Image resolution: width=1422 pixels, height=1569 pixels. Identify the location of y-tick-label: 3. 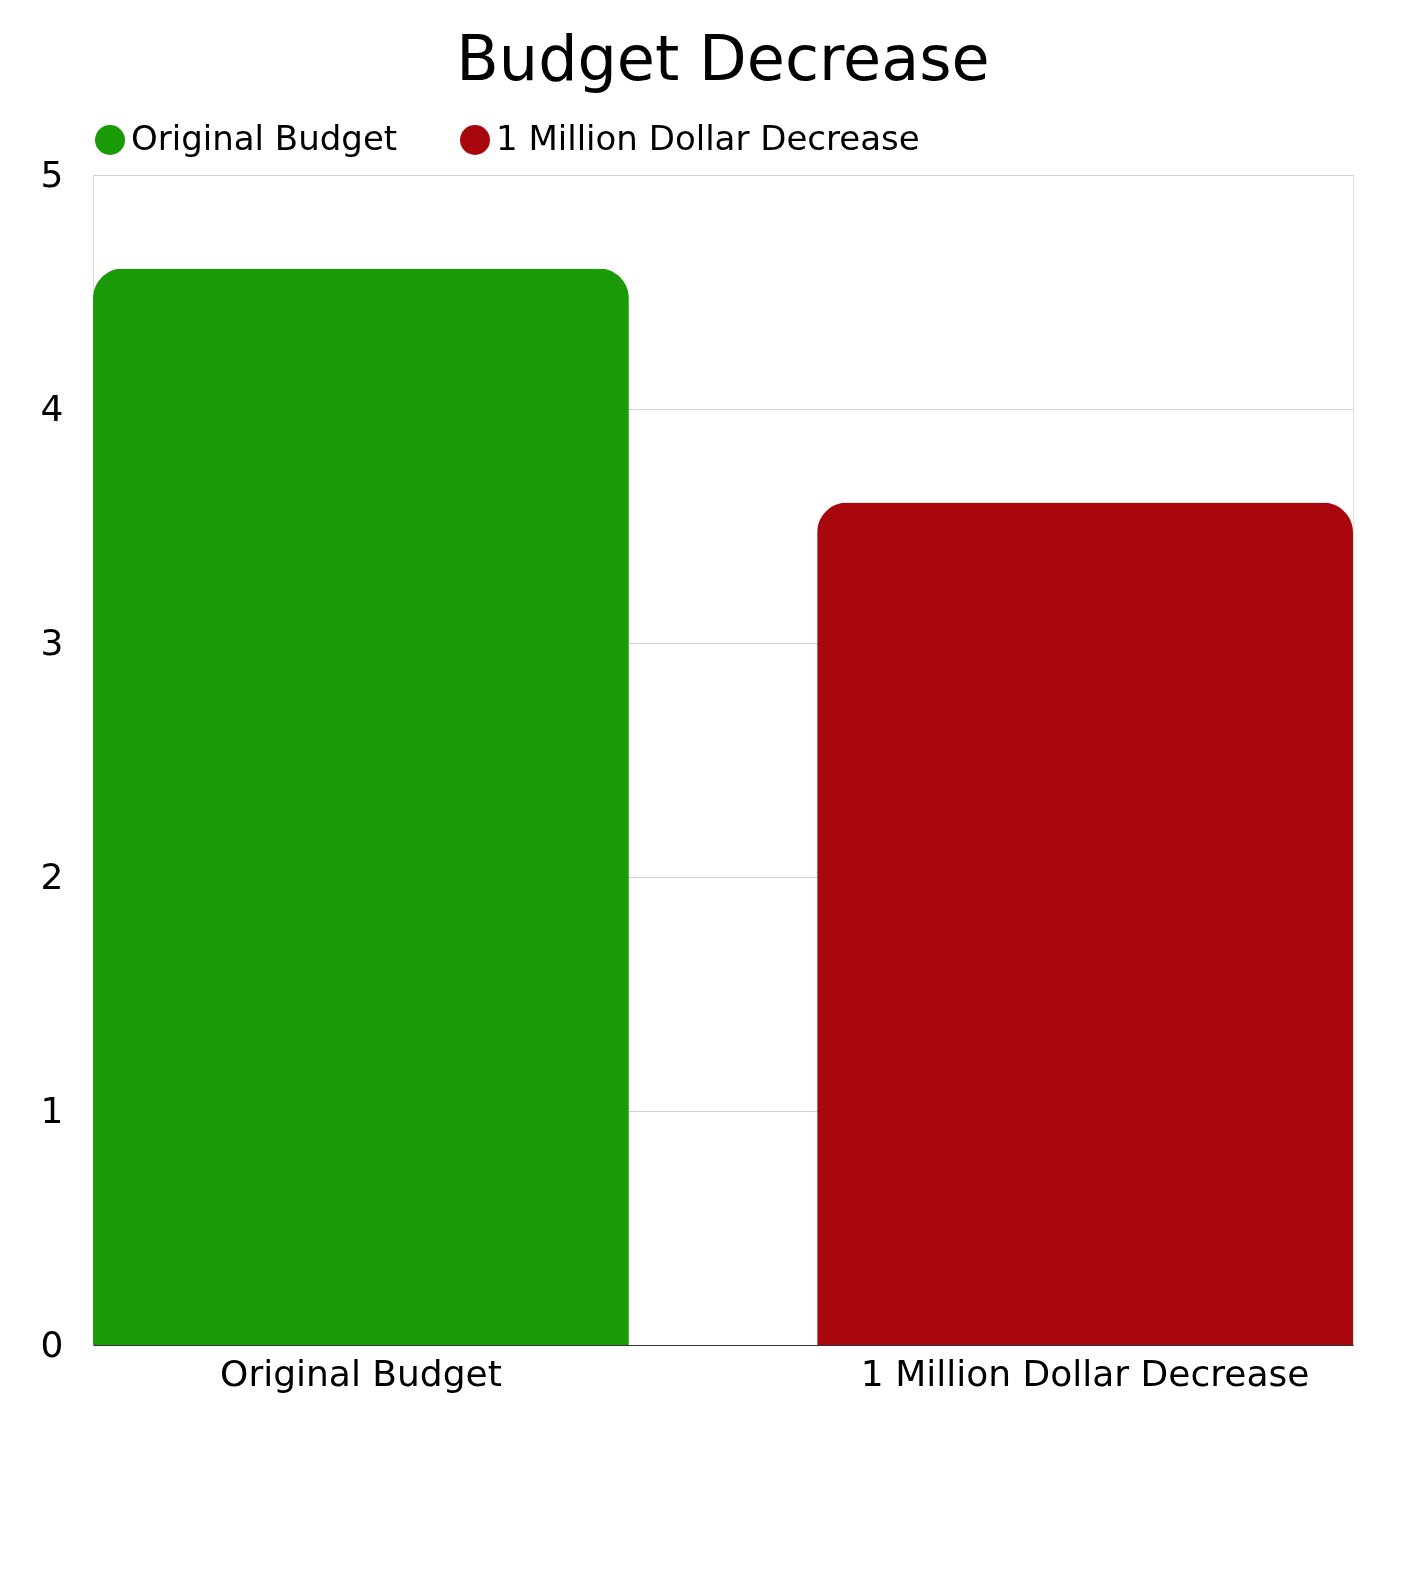
(52, 642).